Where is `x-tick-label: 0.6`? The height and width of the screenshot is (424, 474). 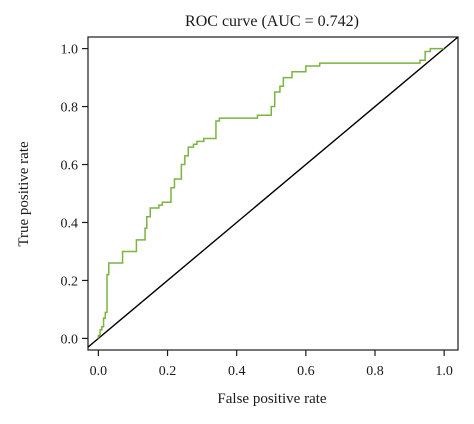
x-tick-label: 0.6 is located at coordinates (306, 371).